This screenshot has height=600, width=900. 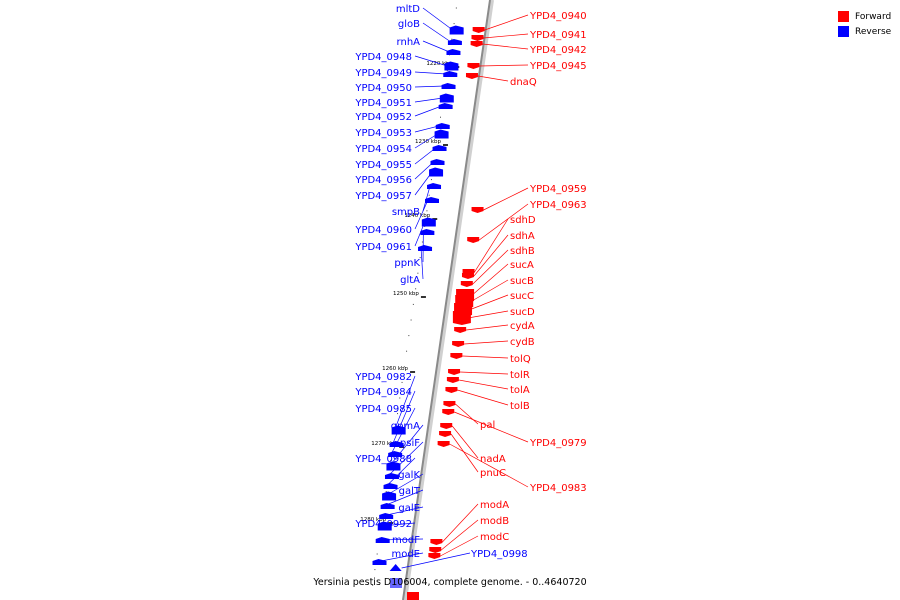 I want to click on reverse-gene-label: YPD4_0948, so click(x=383, y=57).